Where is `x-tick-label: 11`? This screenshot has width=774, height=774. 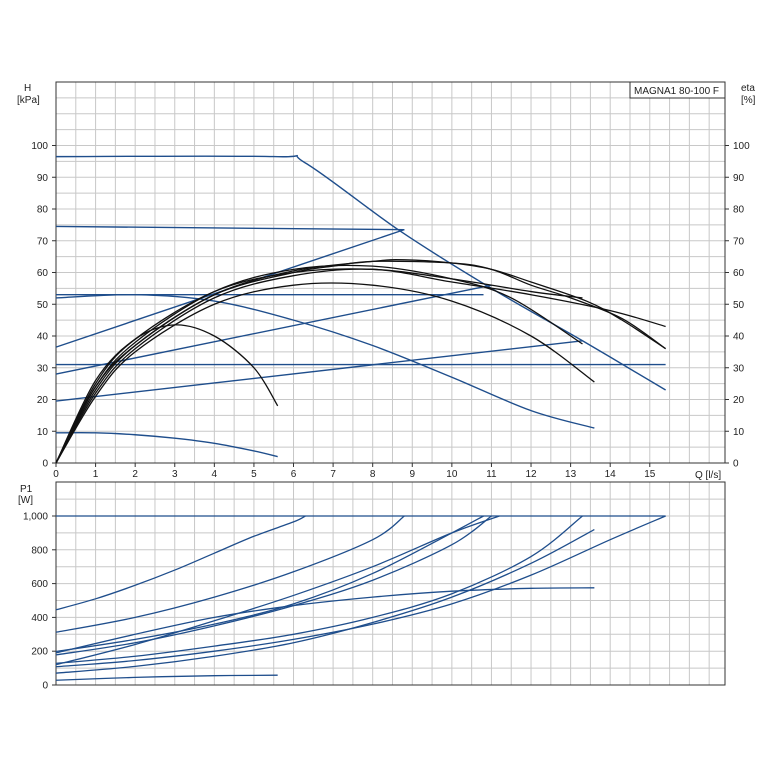
x-tick-label: 11 is located at coordinates (491, 474).